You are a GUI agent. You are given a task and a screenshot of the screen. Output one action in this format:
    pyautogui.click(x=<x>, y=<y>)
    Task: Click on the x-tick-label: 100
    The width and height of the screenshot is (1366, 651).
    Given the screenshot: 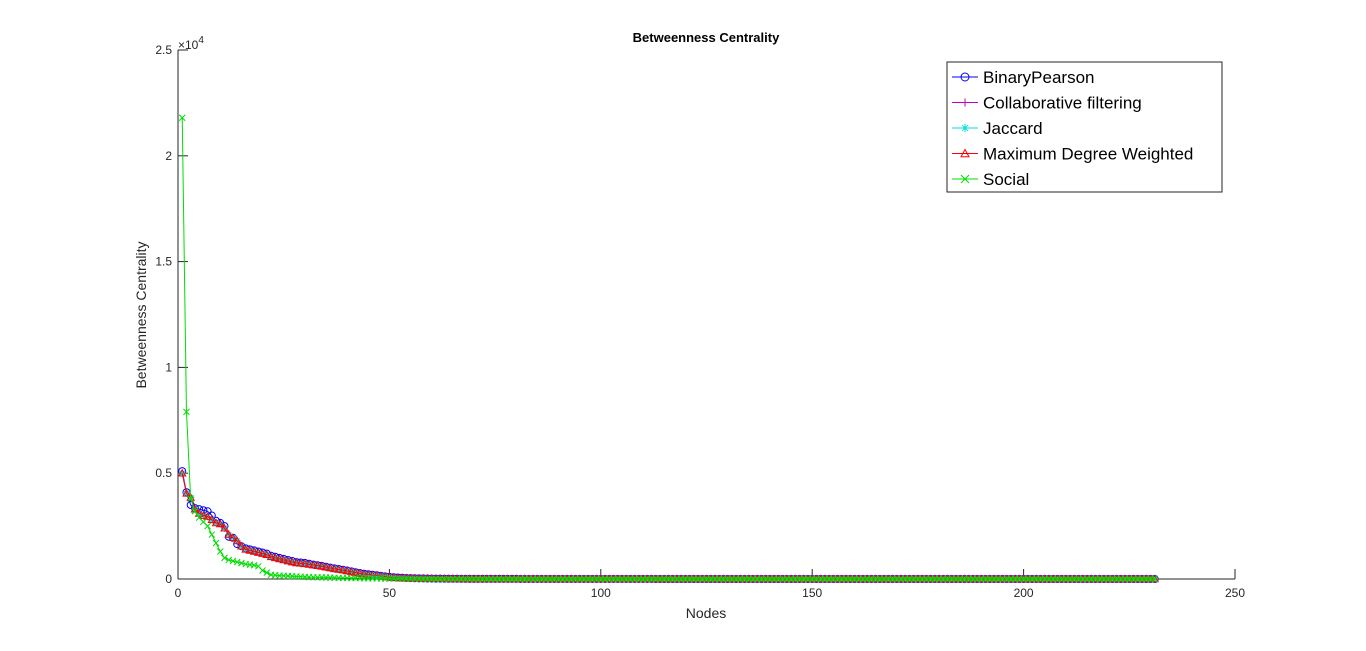 What is the action you would take?
    pyautogui.click(x=601, y=593)
    